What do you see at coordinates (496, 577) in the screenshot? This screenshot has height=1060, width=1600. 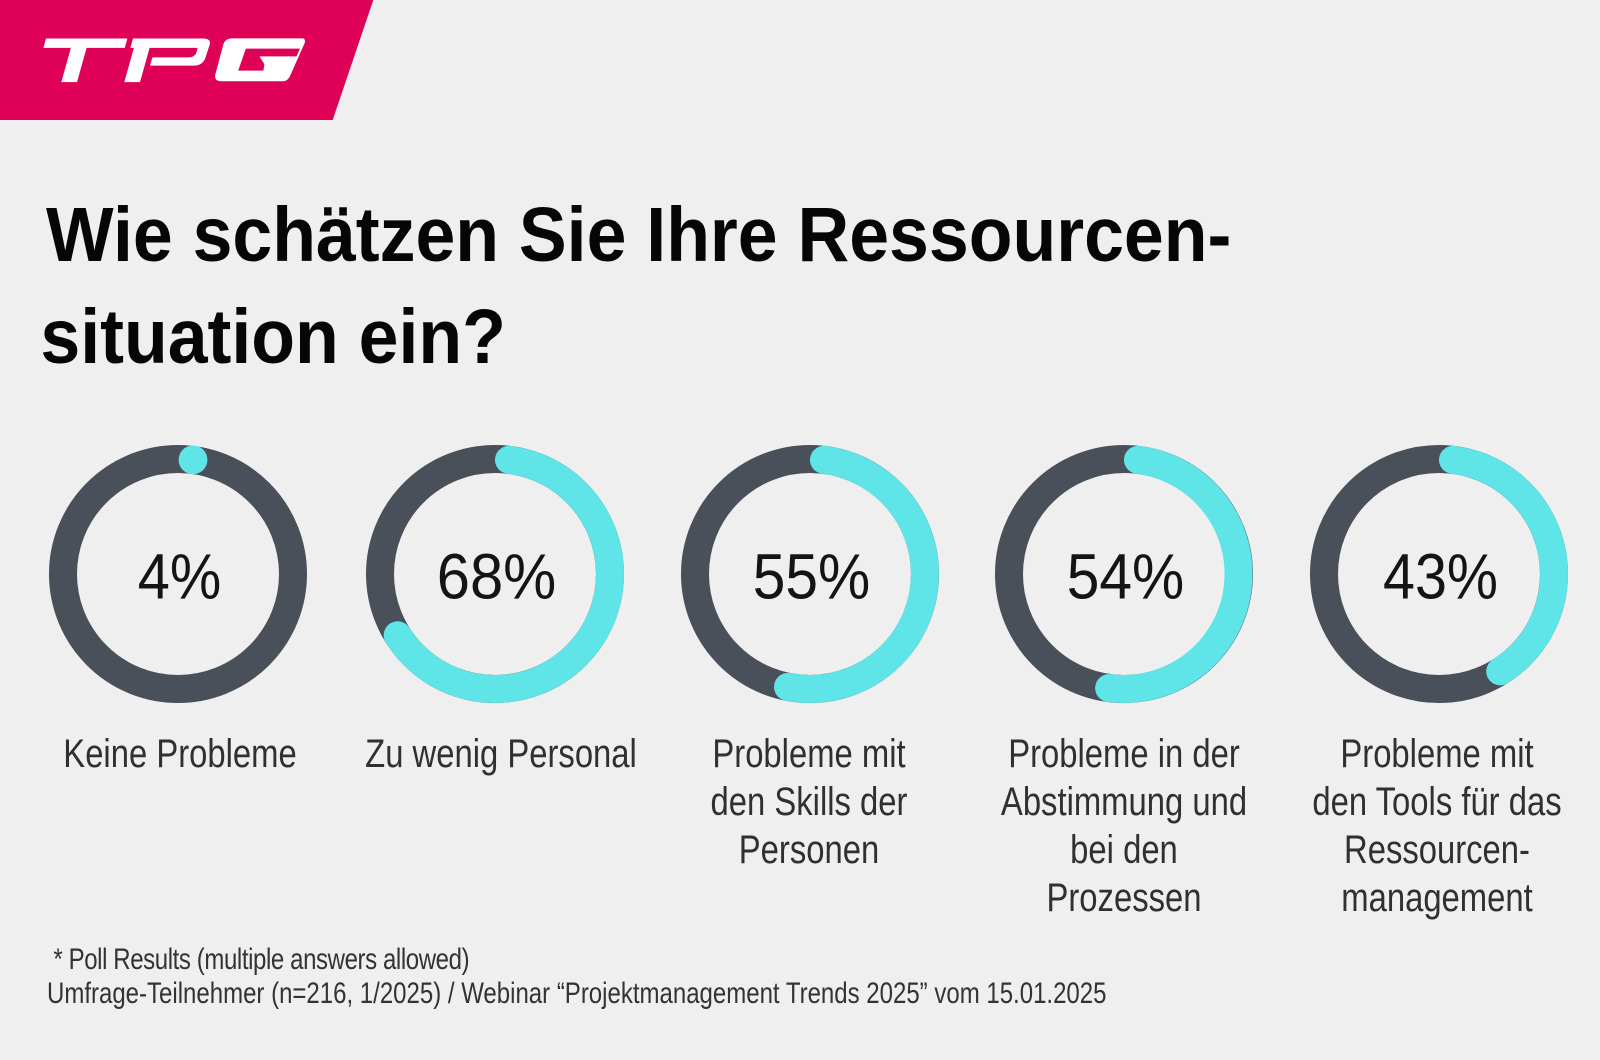 I see `svg-text: 68%` at bounding box center [496, 577].